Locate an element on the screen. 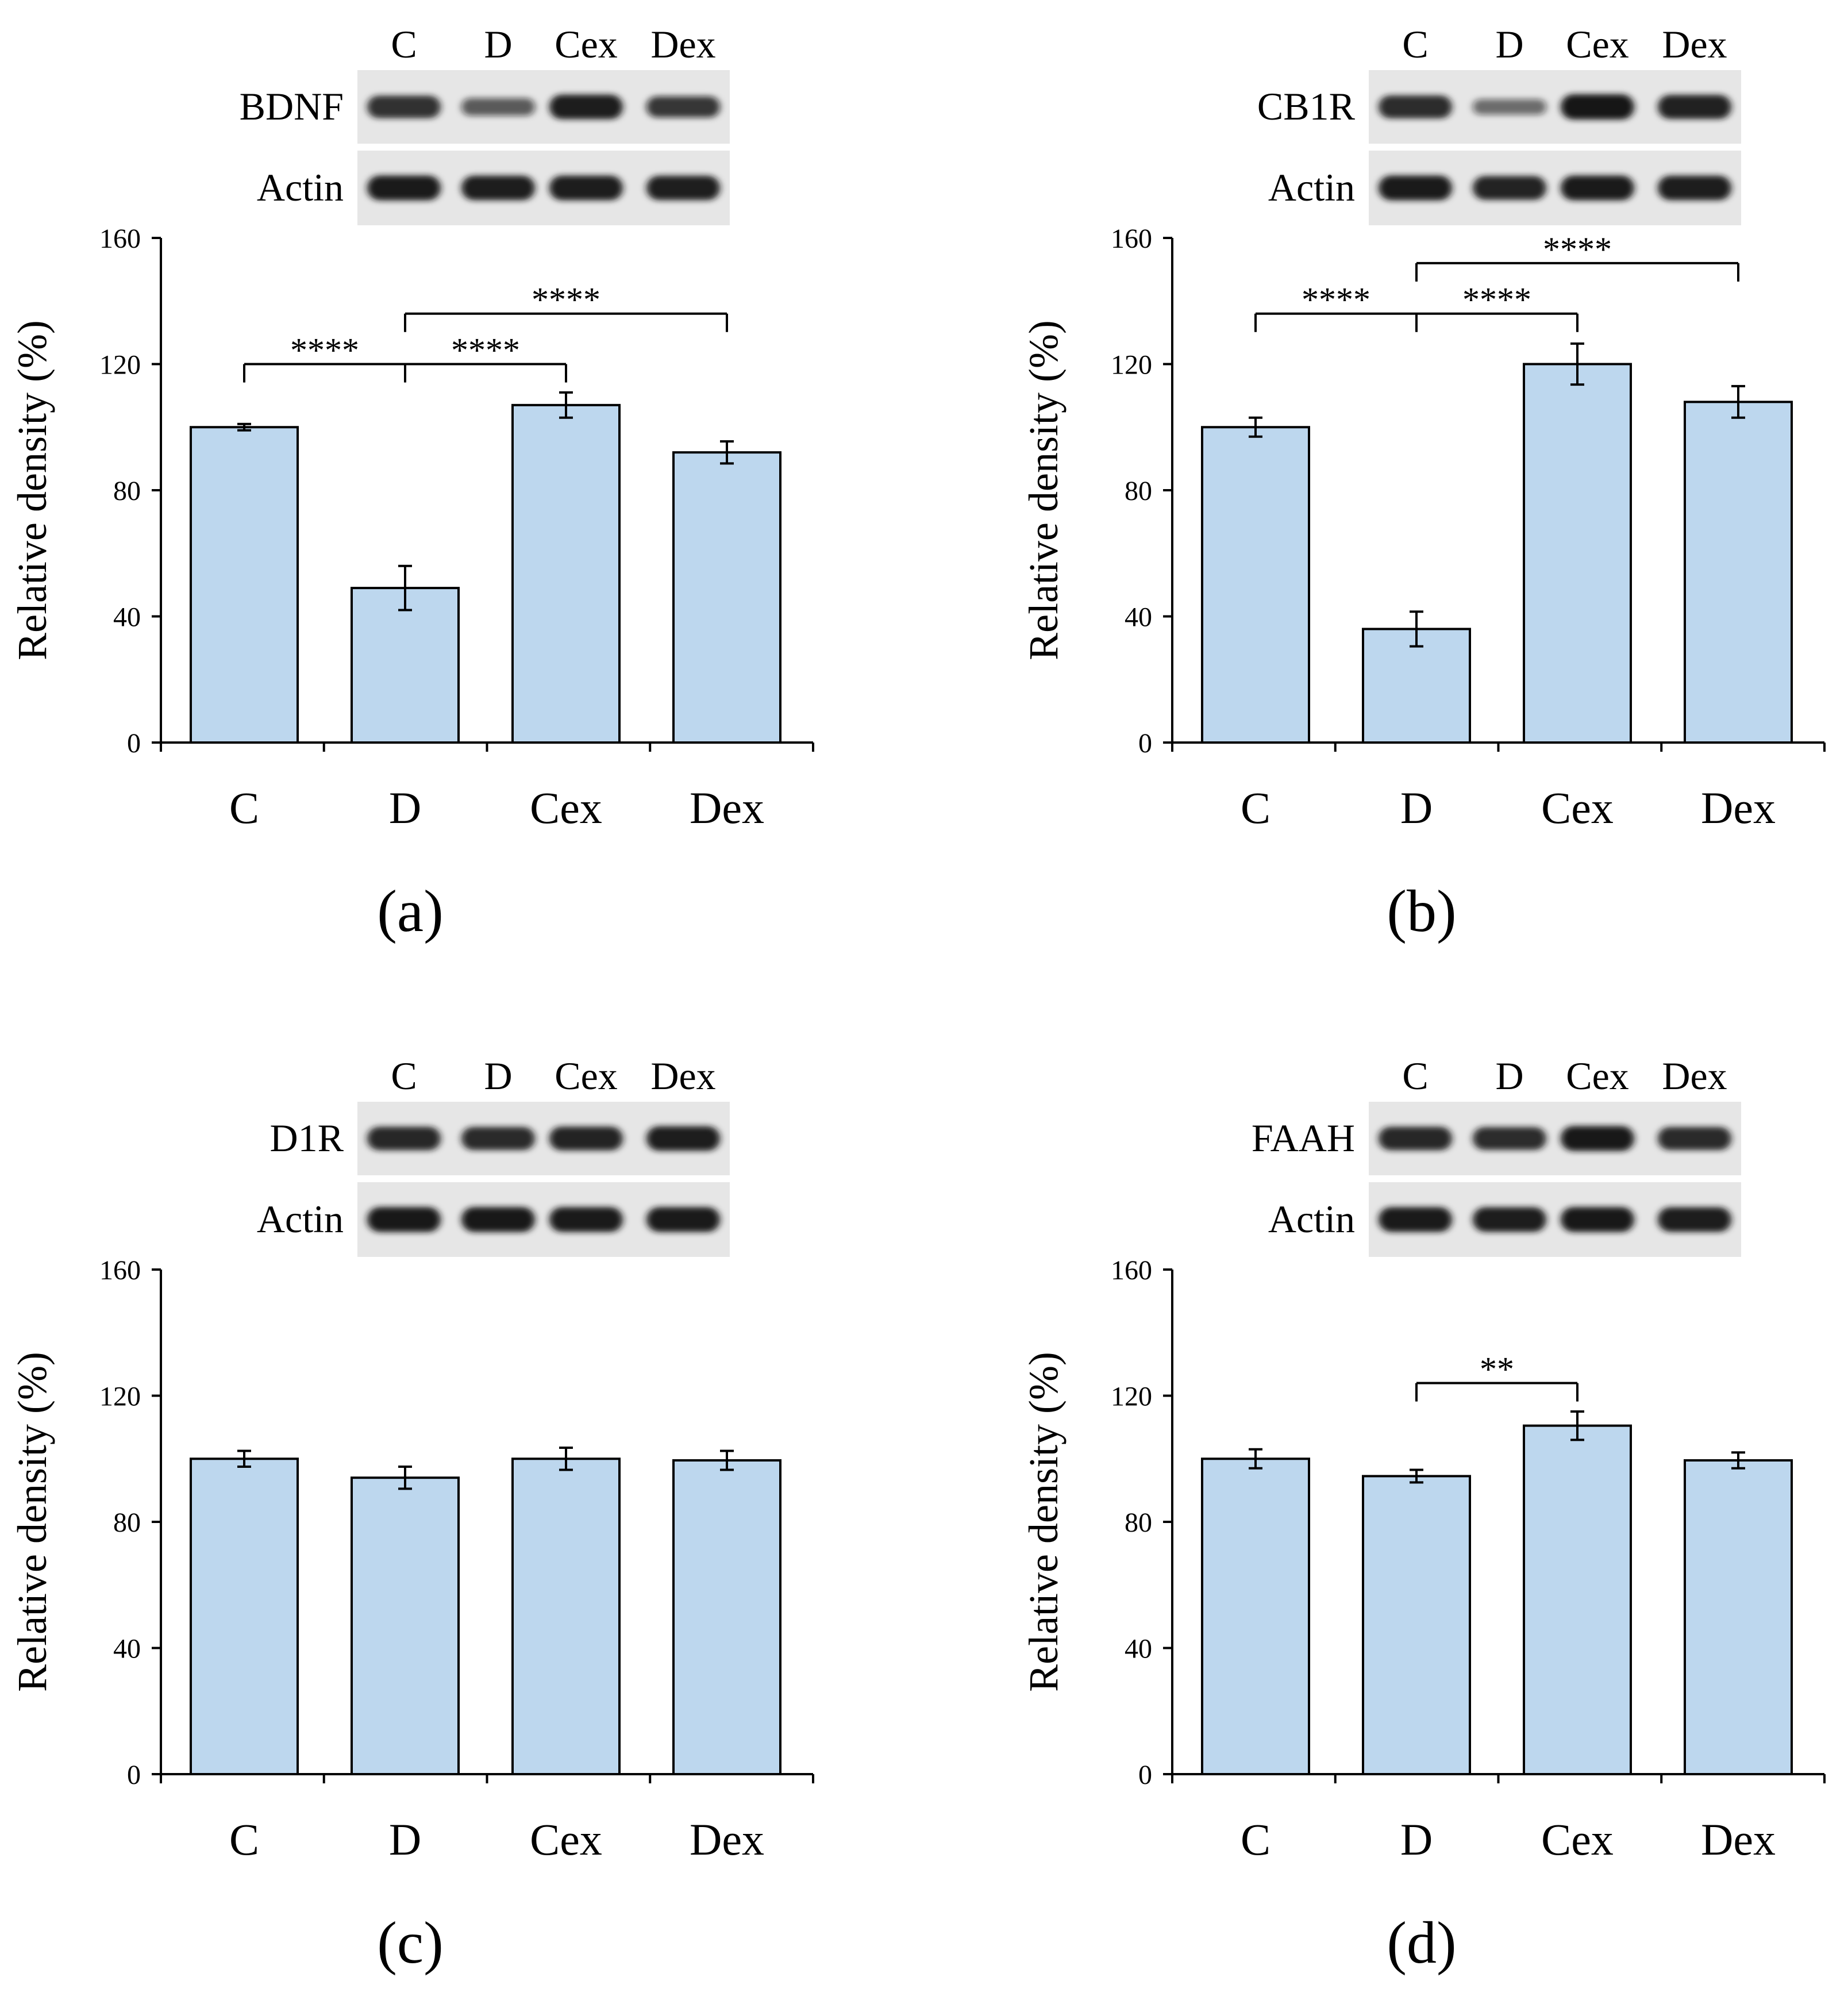 Image resolution: width=1848 pixels, height=1996 pixels. panel-label: (c) is located at coordinates (410, 1943).